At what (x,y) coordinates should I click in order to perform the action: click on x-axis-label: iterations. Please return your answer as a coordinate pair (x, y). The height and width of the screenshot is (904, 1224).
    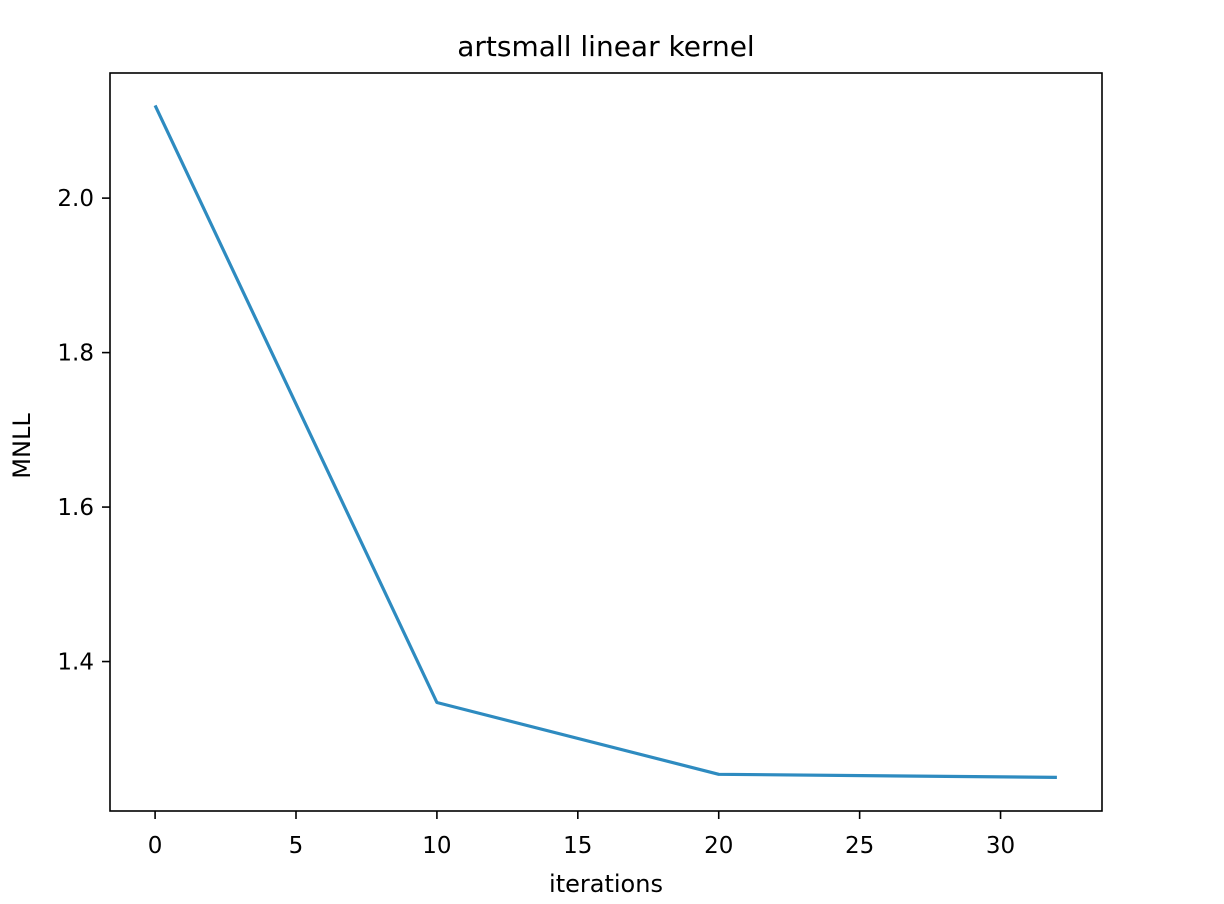
    Looking at the image, I should click on (606, 884).